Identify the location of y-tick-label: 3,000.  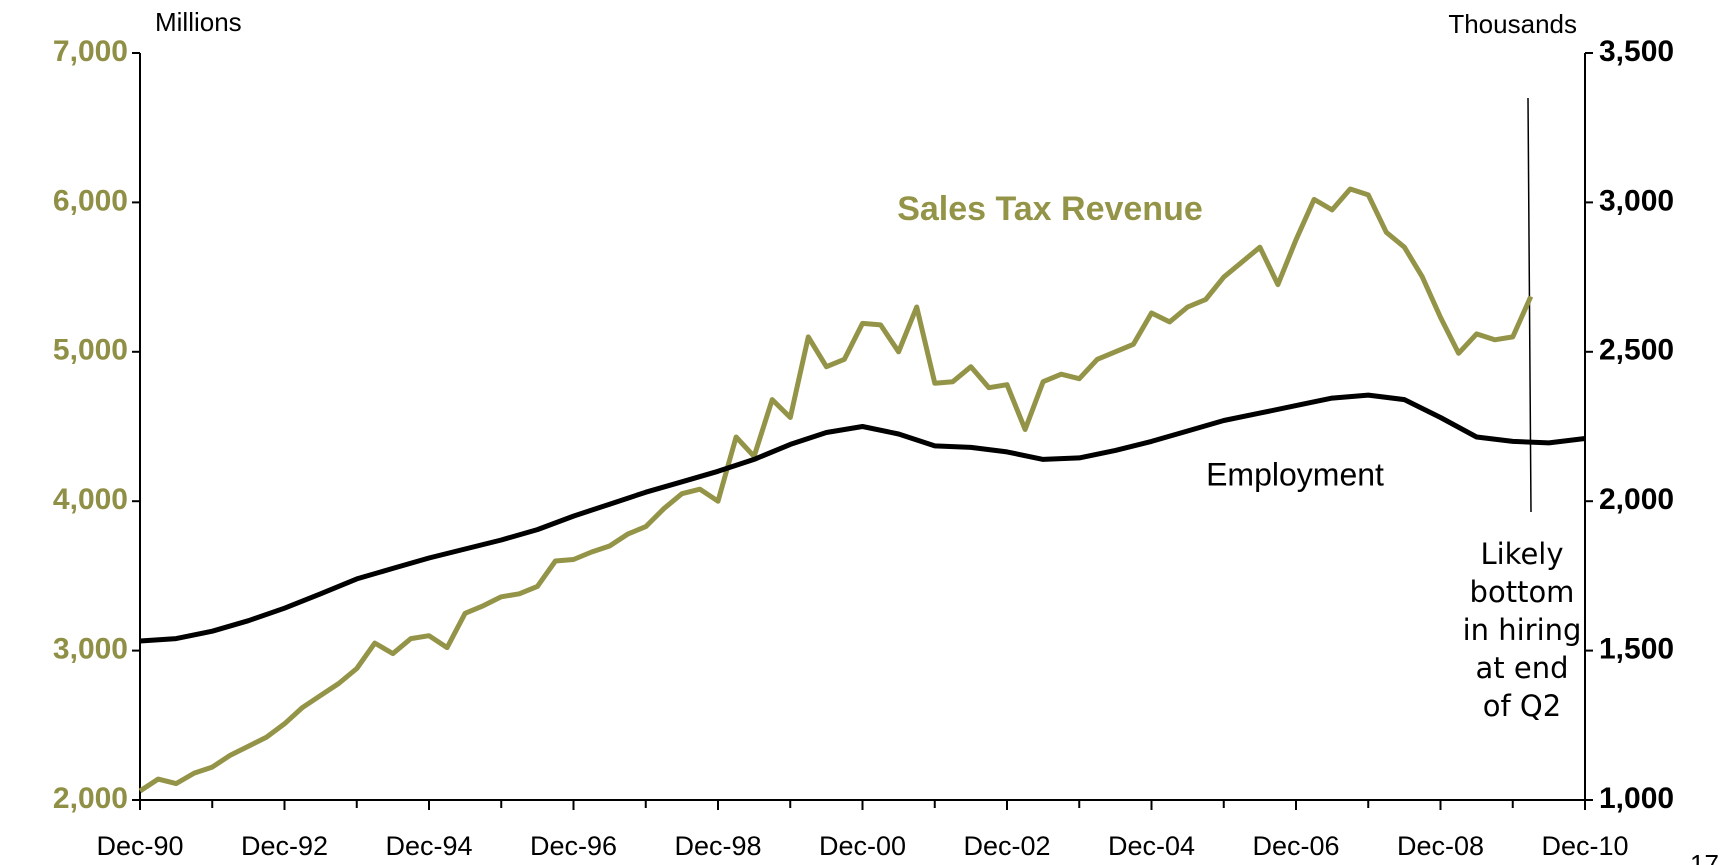
(90, 649).